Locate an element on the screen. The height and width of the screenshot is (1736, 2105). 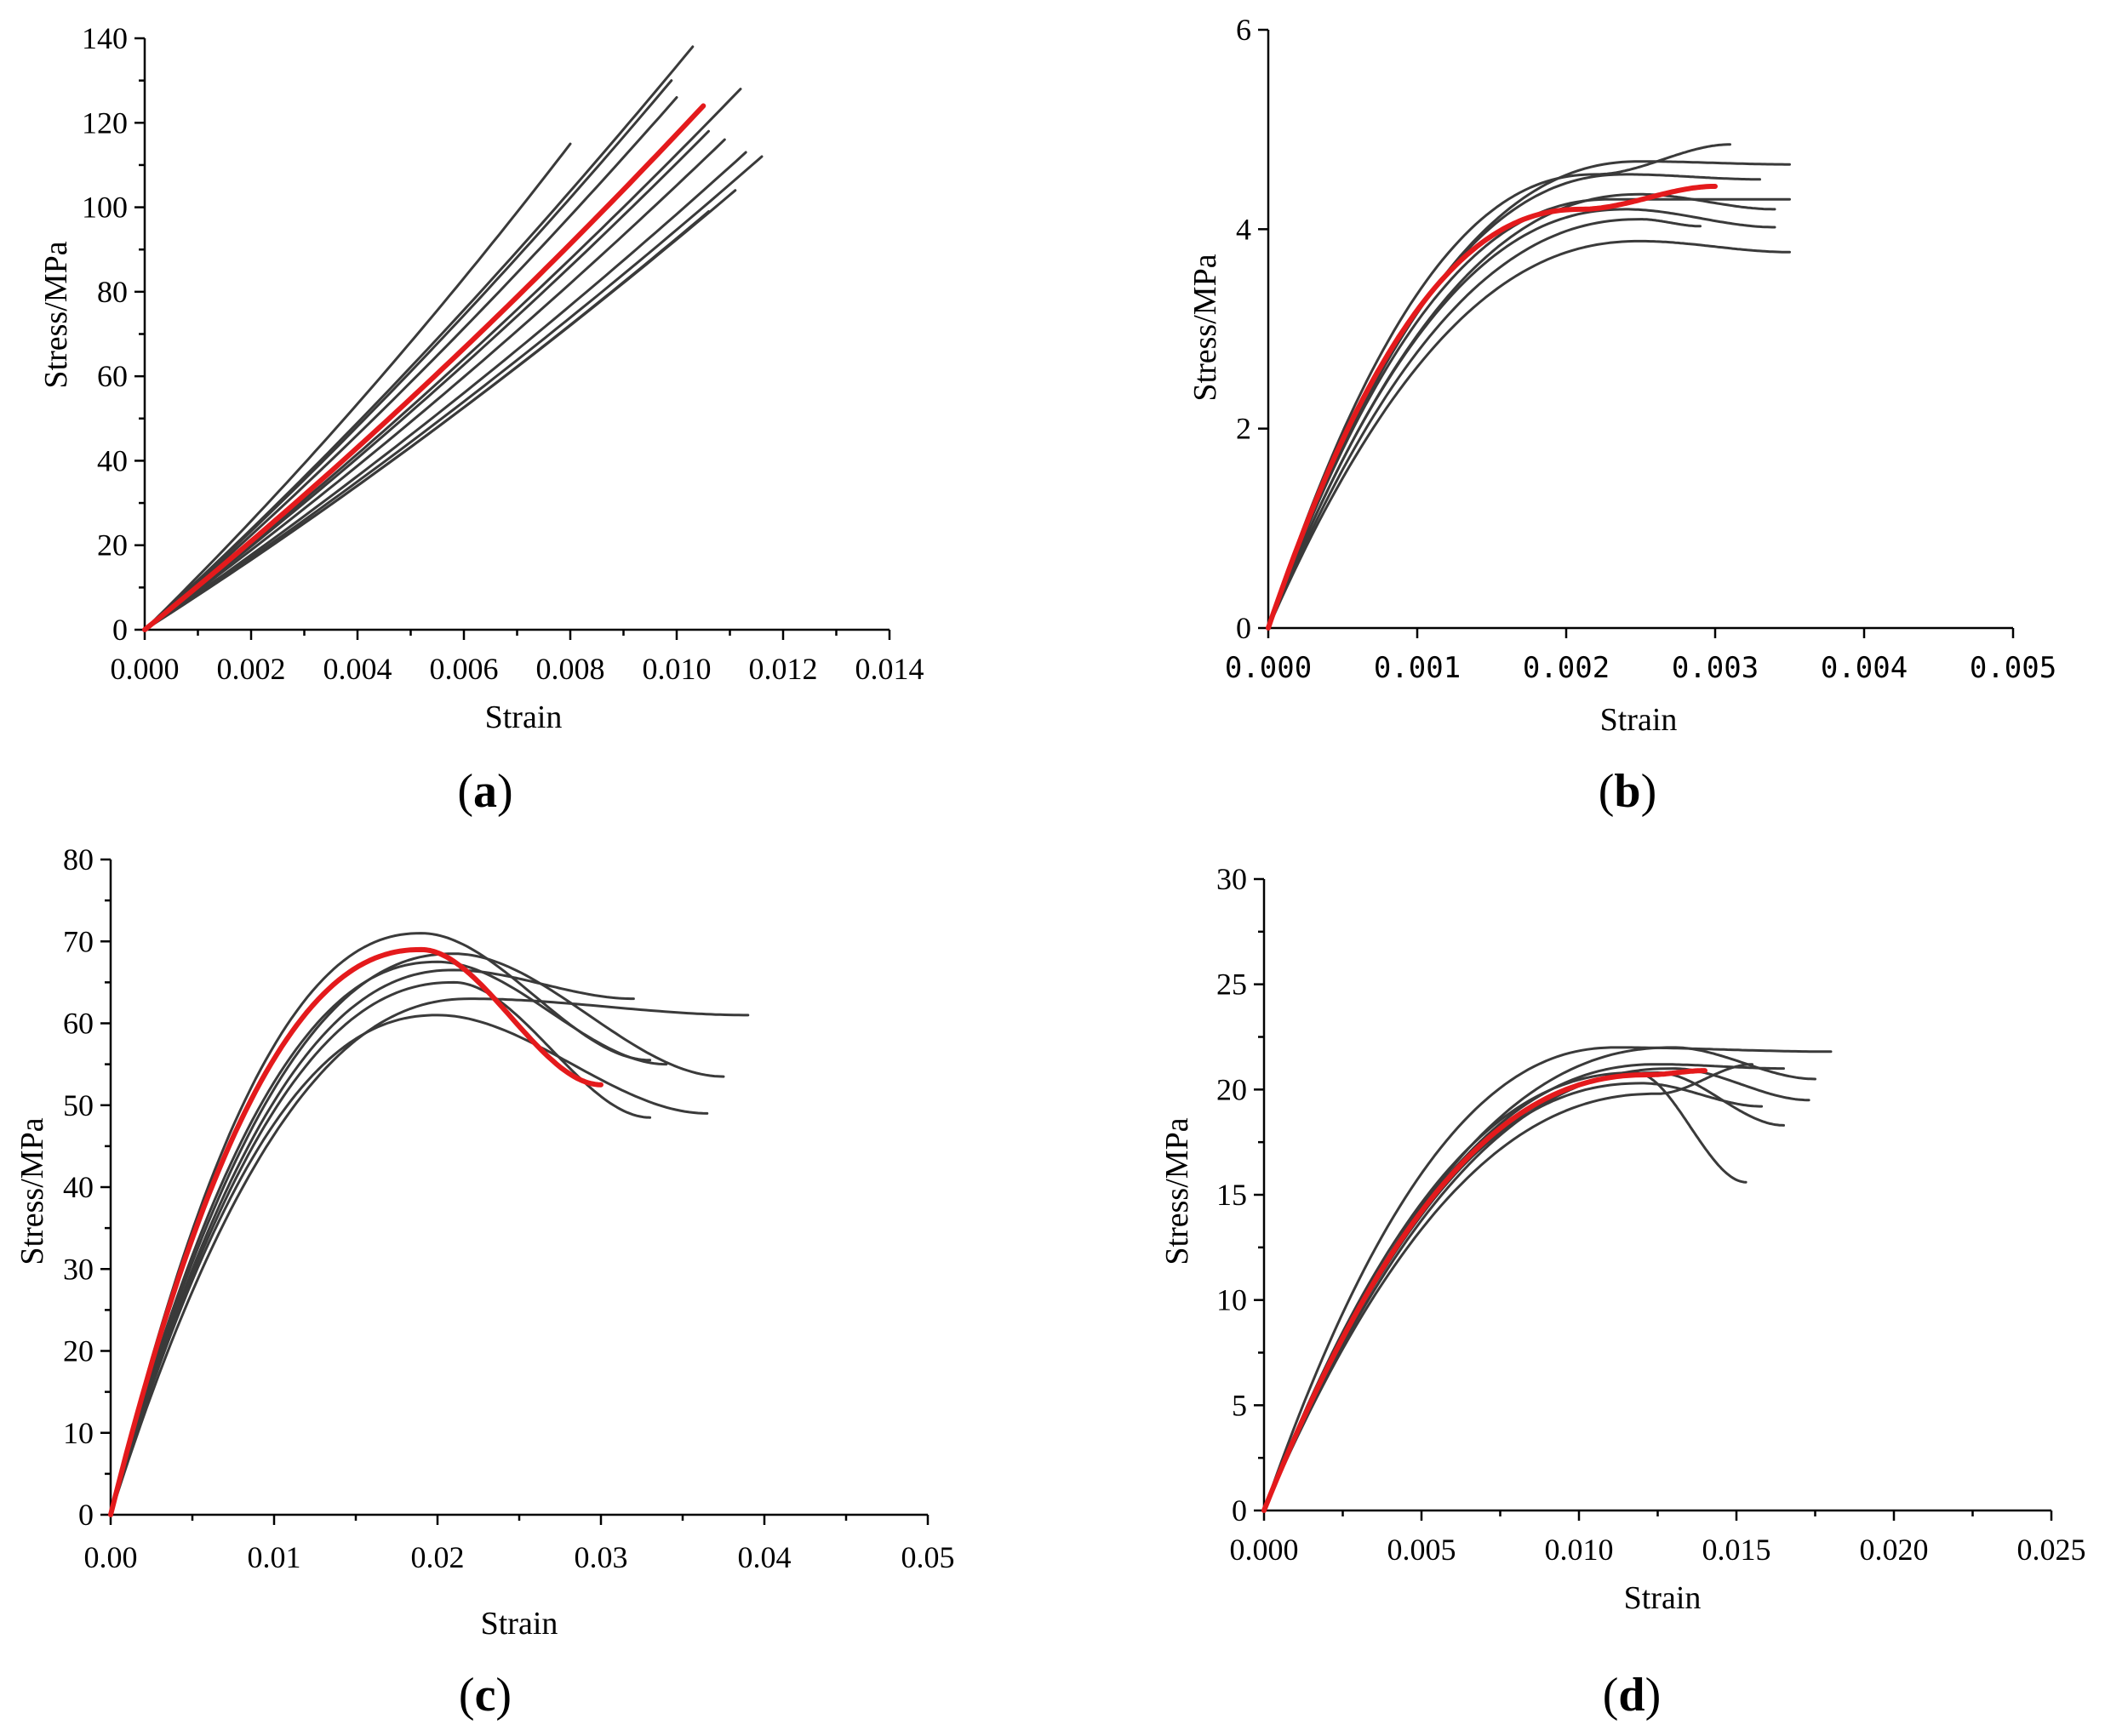
panel-b-specimen-6-line is located at coordinates (1521, 419).